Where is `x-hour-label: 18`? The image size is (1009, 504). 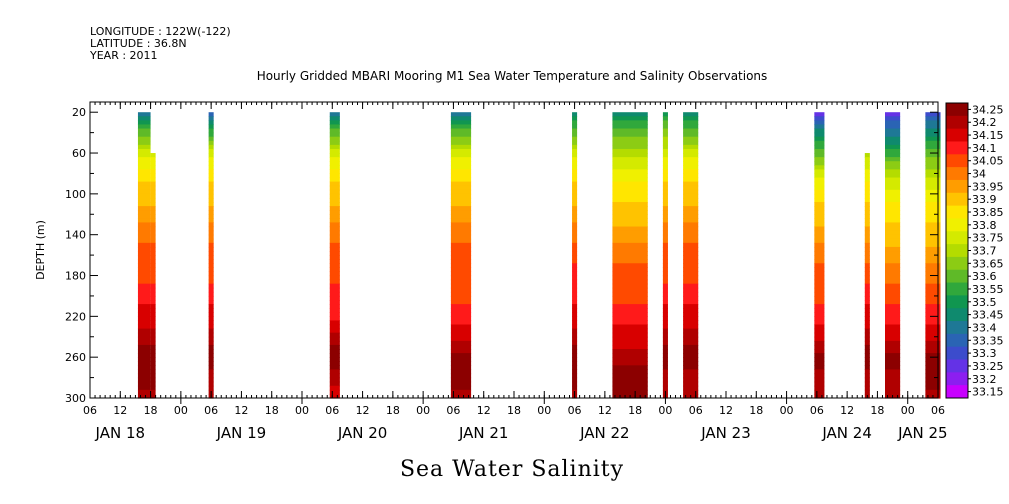 x-hour-label: 18 is located at coordinates (393, 410).